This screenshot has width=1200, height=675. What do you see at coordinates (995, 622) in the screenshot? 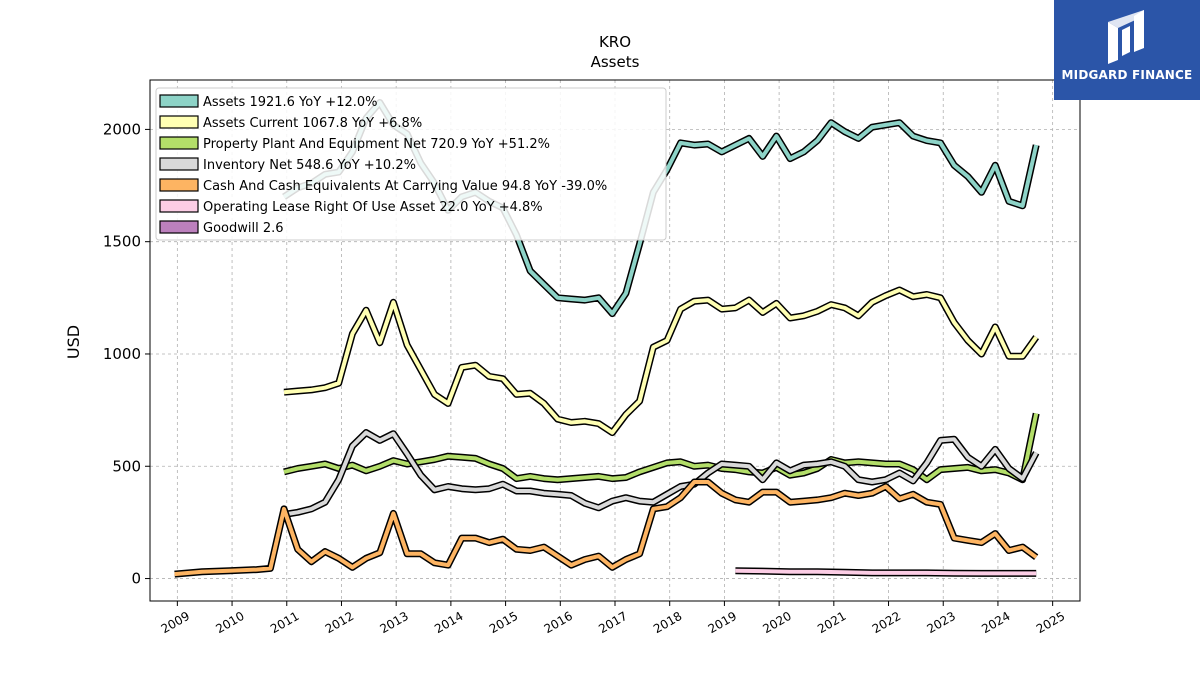
I see `x-tick-label: 2024` at bounding box center [995, 622].